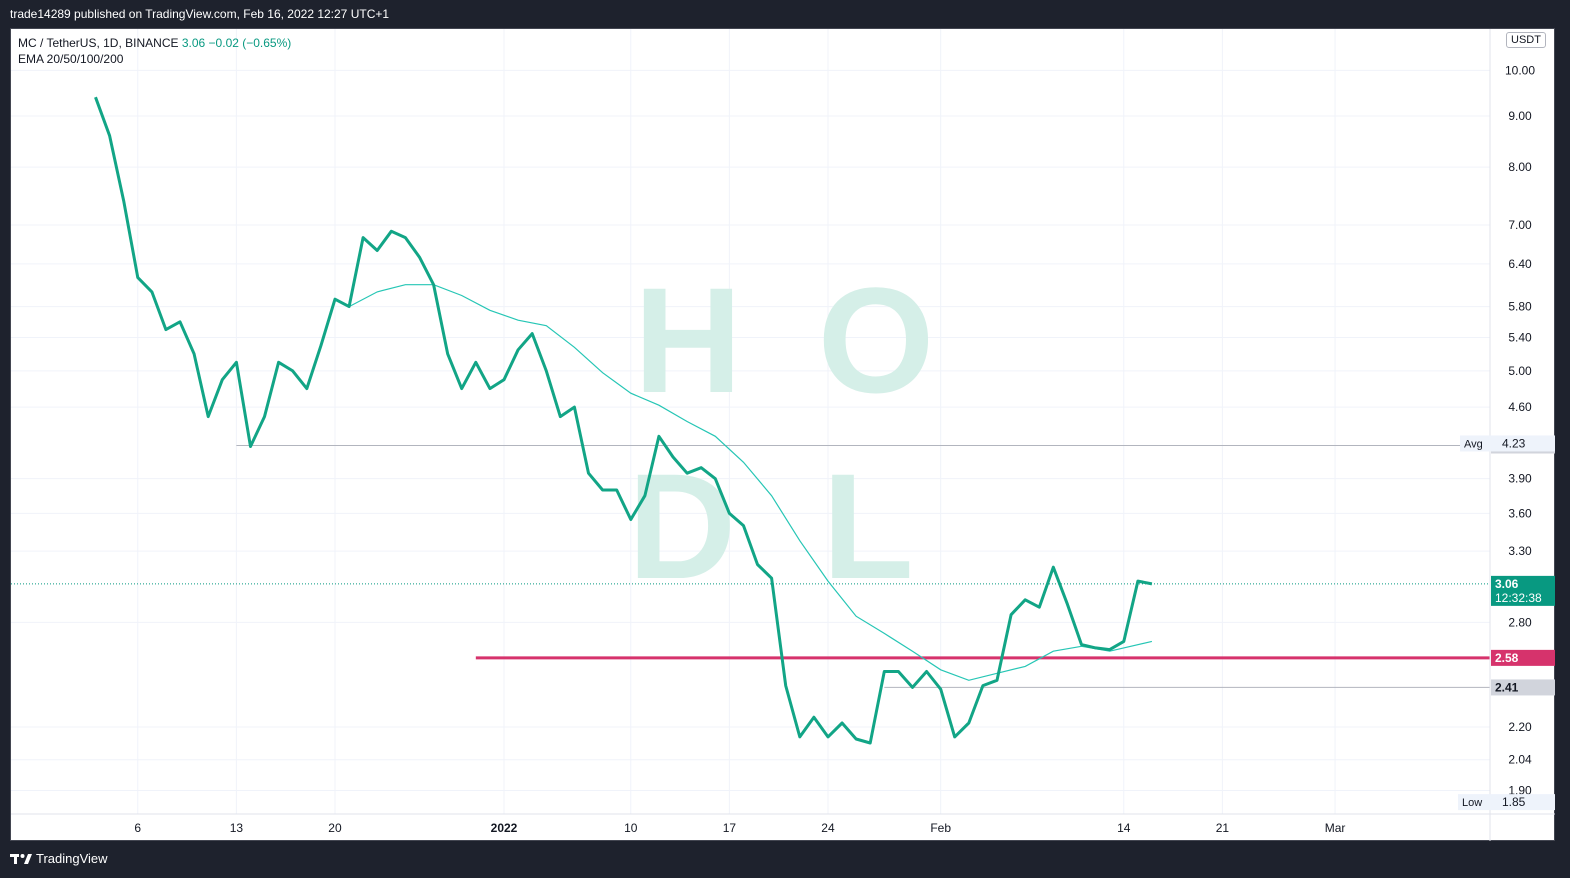 This screenshot has height=878, width=1570. I want to click on y-tick-label: 9.00, so click(1520, 116).